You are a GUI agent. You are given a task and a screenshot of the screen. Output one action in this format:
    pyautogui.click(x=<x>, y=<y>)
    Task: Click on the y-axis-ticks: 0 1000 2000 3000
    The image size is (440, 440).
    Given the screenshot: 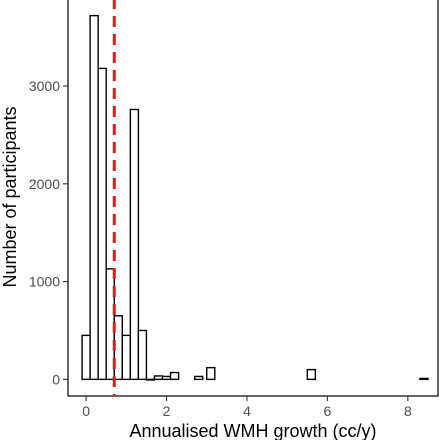 What is the action you would take?
    pyautogui.click(x=48, y=232)
    